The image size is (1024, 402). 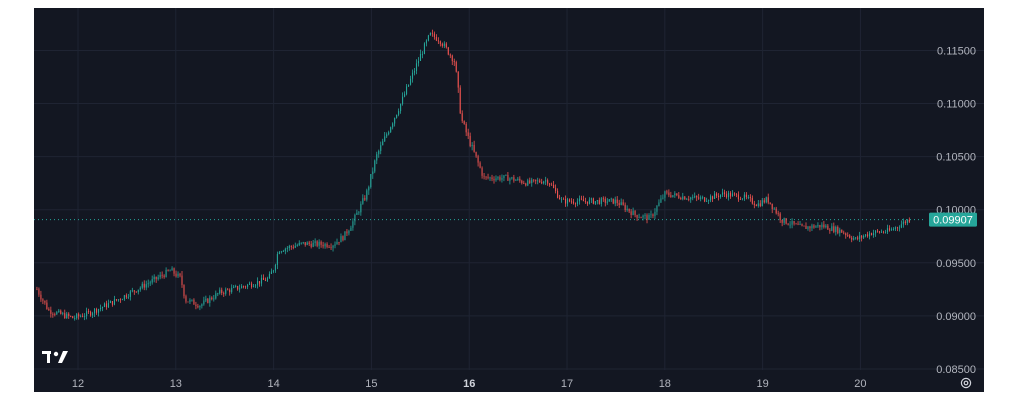 I want to click on last-price-badge: 0.09907, so click(x=953, y=219).